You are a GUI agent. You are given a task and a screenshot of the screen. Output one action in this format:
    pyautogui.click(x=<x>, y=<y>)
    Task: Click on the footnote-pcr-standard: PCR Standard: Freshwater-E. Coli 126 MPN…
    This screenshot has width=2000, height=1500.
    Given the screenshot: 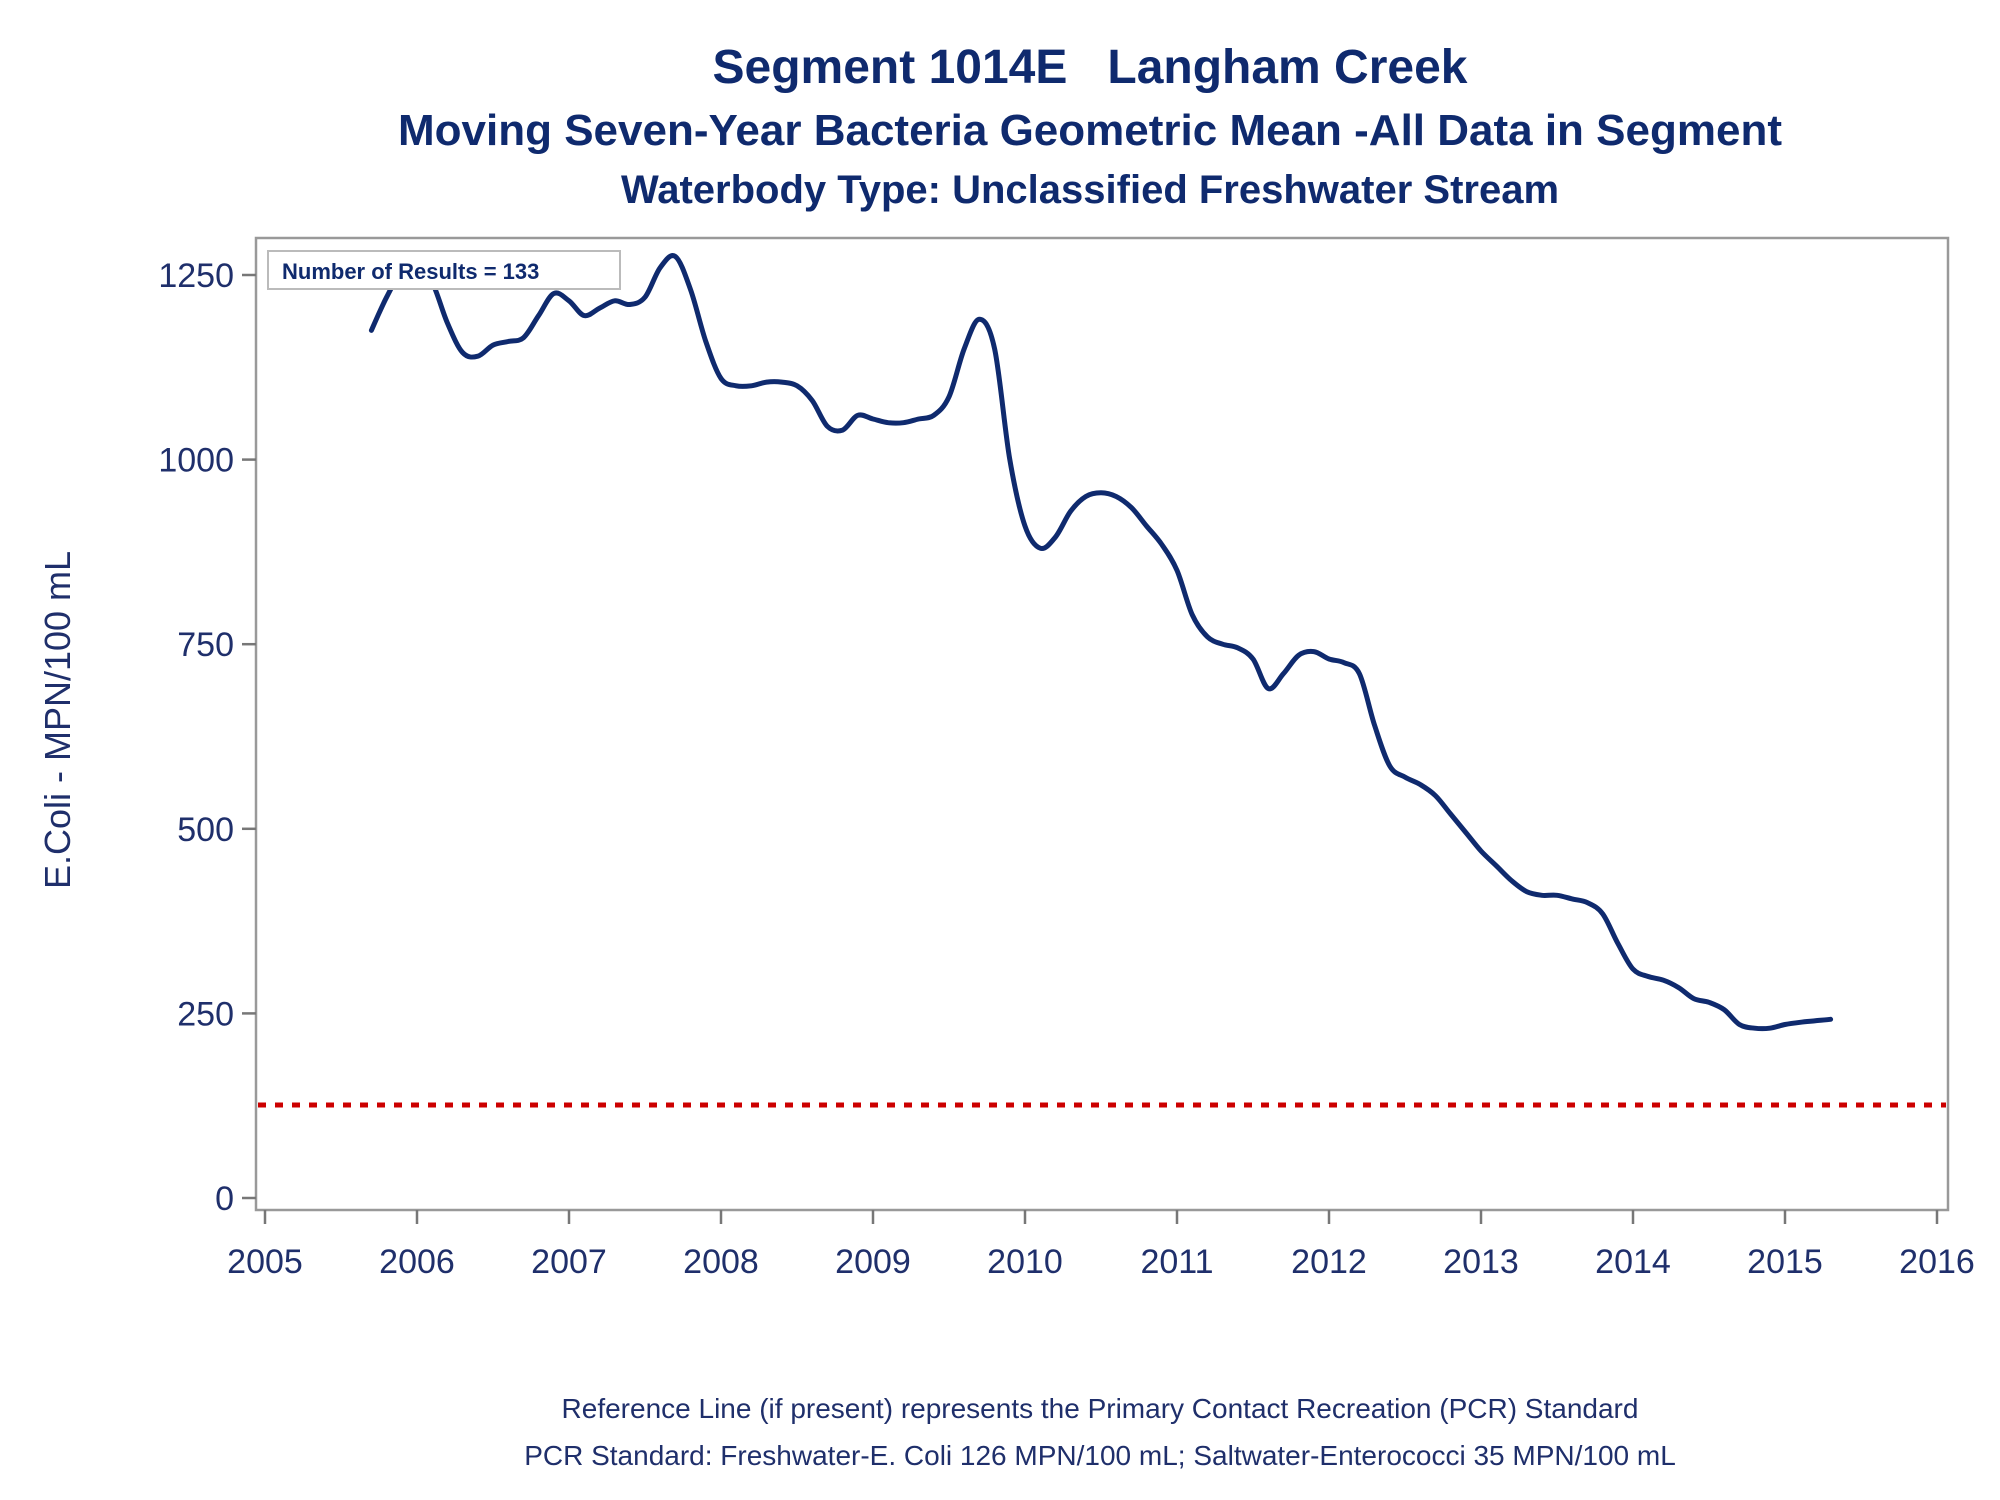 What is the action you would take?
    pyautogui.click(x=1100, y=1455)
    